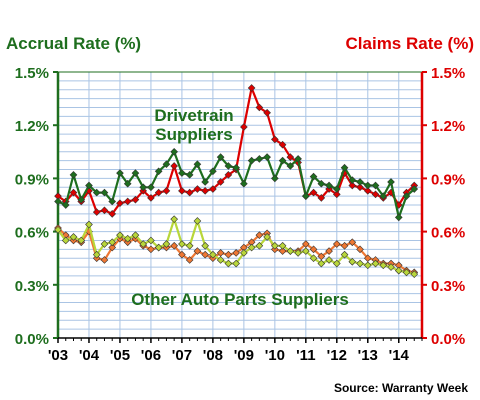 The height and width of the screenshot is (400, 480). What do you see at coordinates (448, 233) in the screenshot?
I see `right-tick-label: 0.6%` at bounding box center [448, 233].